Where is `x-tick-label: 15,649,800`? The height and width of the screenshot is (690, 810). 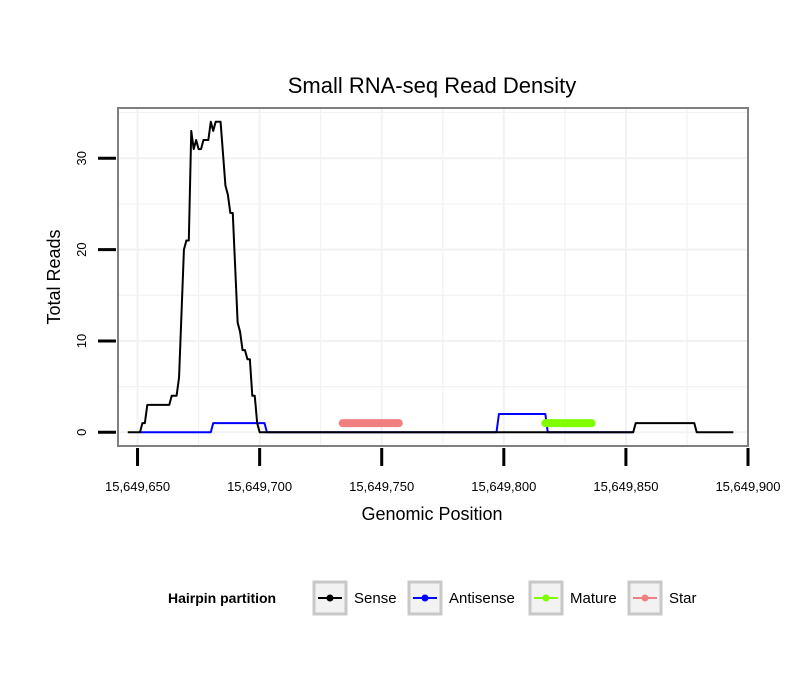 x-tick-label: 15,649,800 is located at coordinates (503, 486).